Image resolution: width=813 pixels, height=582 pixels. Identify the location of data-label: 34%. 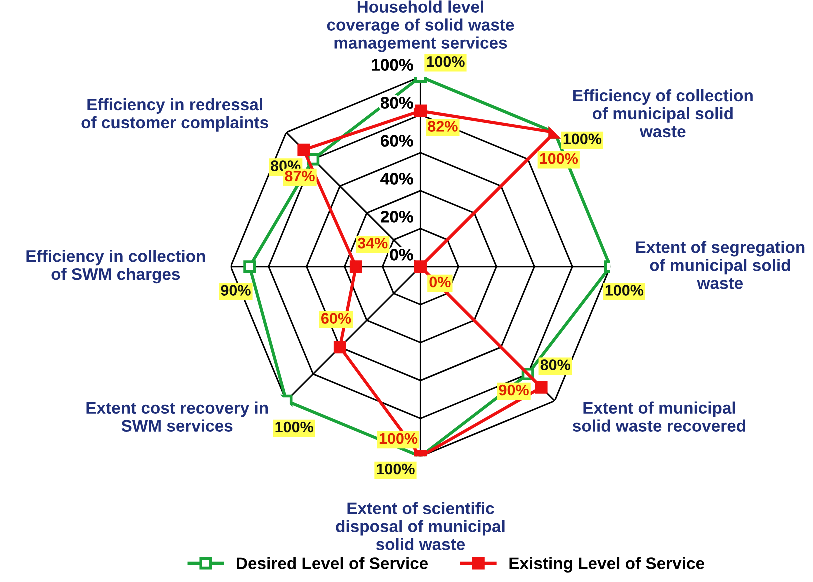
(373, 243).